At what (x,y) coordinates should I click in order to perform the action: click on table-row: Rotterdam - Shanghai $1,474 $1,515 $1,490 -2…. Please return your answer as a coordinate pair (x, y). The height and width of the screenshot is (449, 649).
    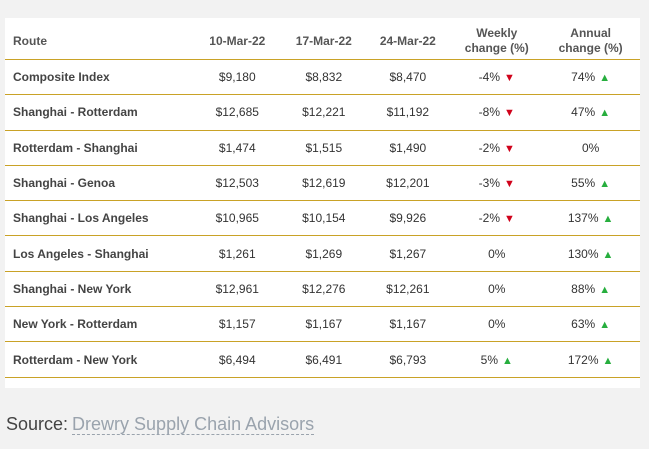
    Looking at the image, I should click on (322, 148).